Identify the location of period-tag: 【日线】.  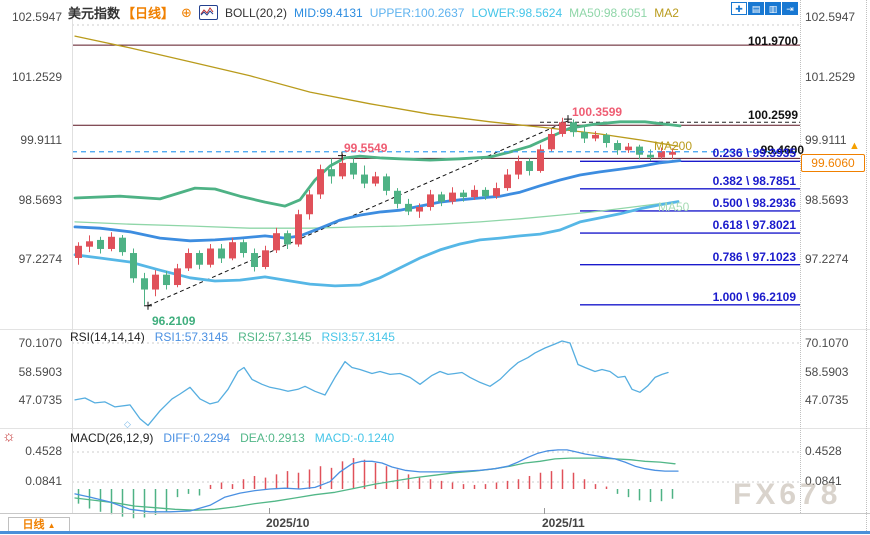
(148, 13).